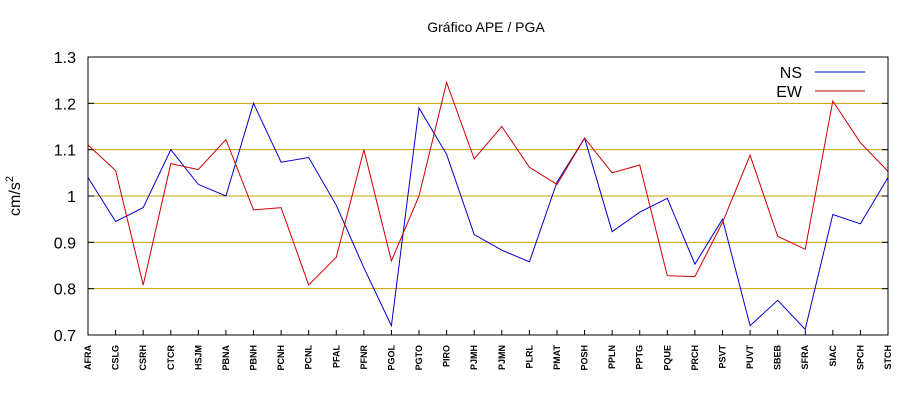 The width and height of the screenshot is (920, 400). Describe the element at coordinates (281, 358) in the screenshot. I see `x-tick-label: PCNH` at that location.